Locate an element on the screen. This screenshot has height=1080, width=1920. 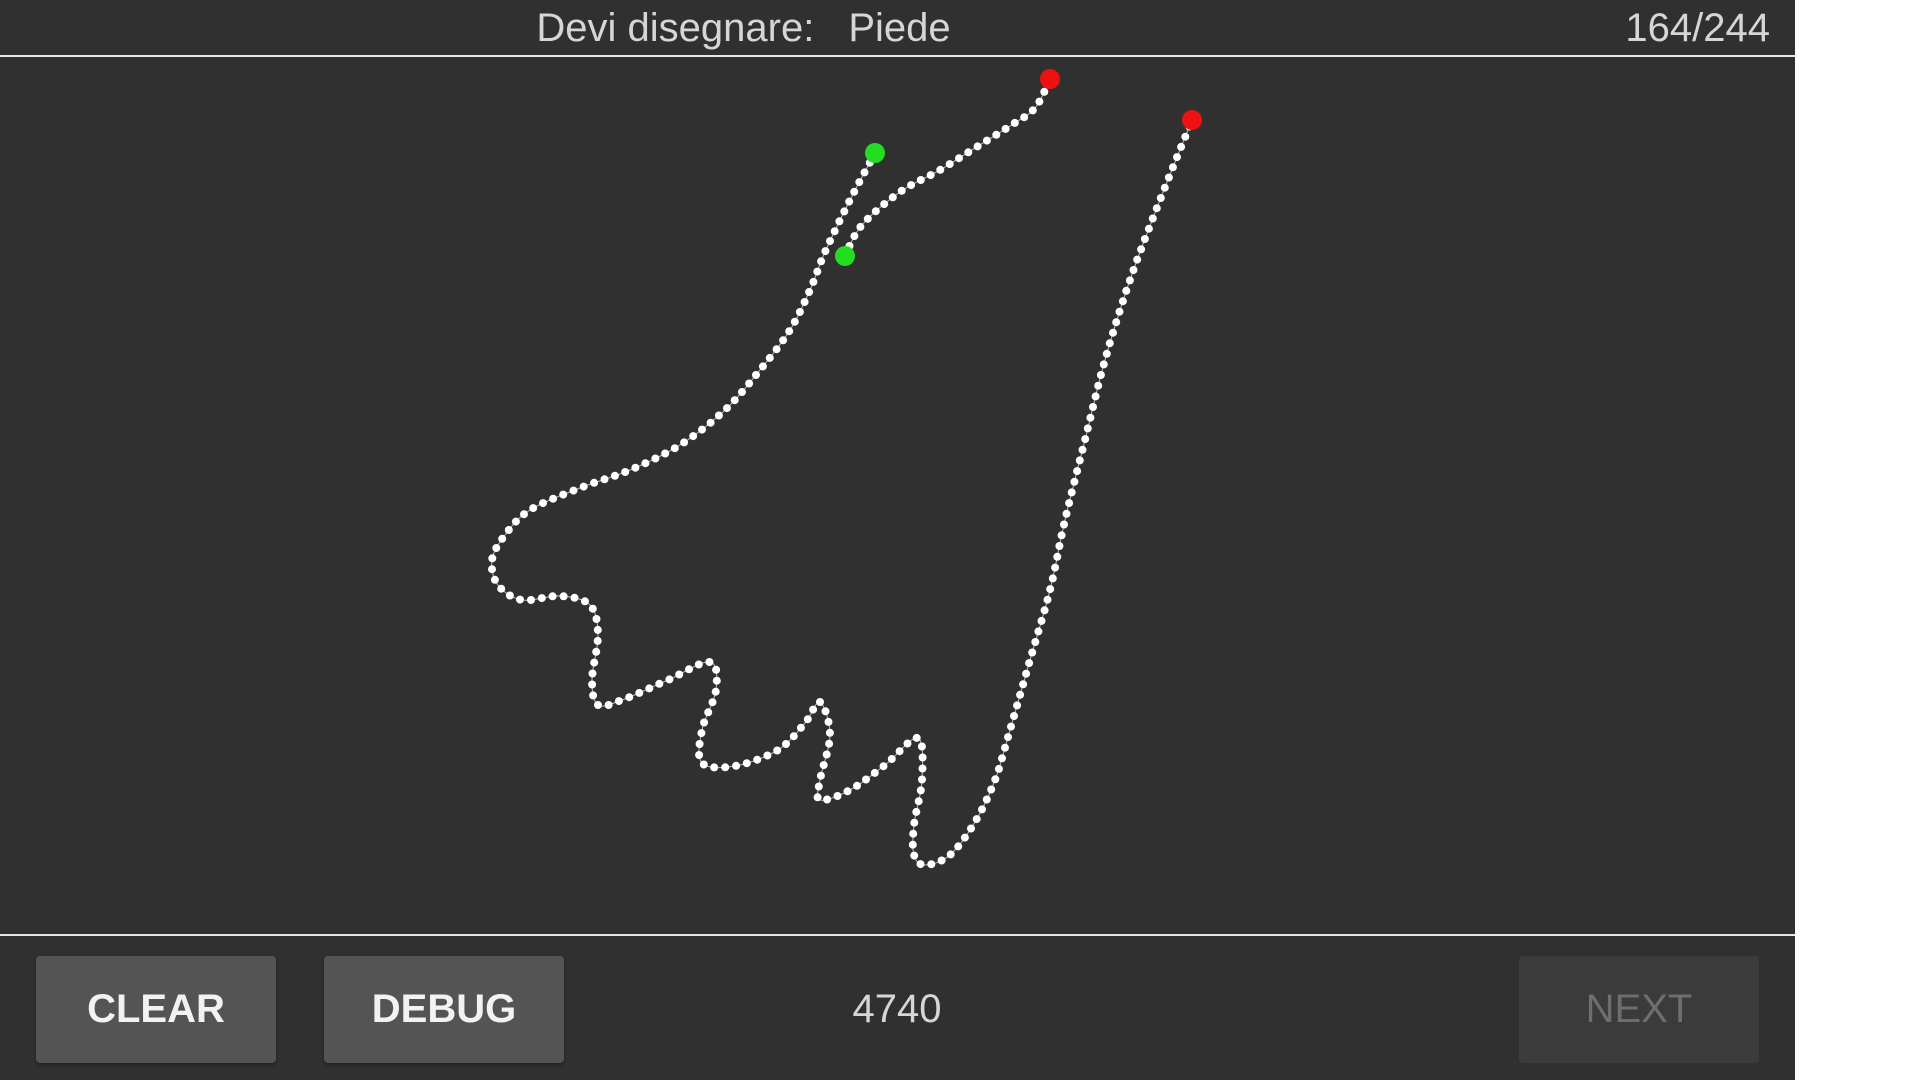
next-button: NEXT is located at coordinates (1639, 1009).